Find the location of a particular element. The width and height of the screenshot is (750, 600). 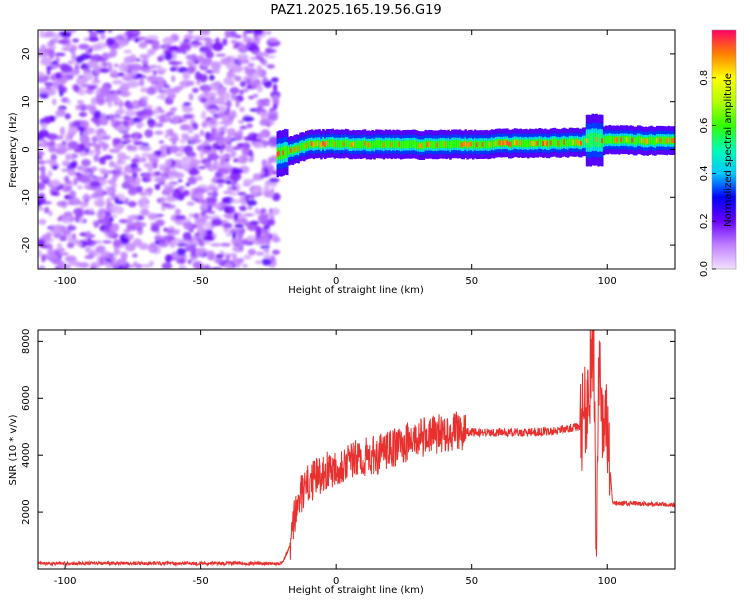

noise-region is located at coordinates (159, 149).